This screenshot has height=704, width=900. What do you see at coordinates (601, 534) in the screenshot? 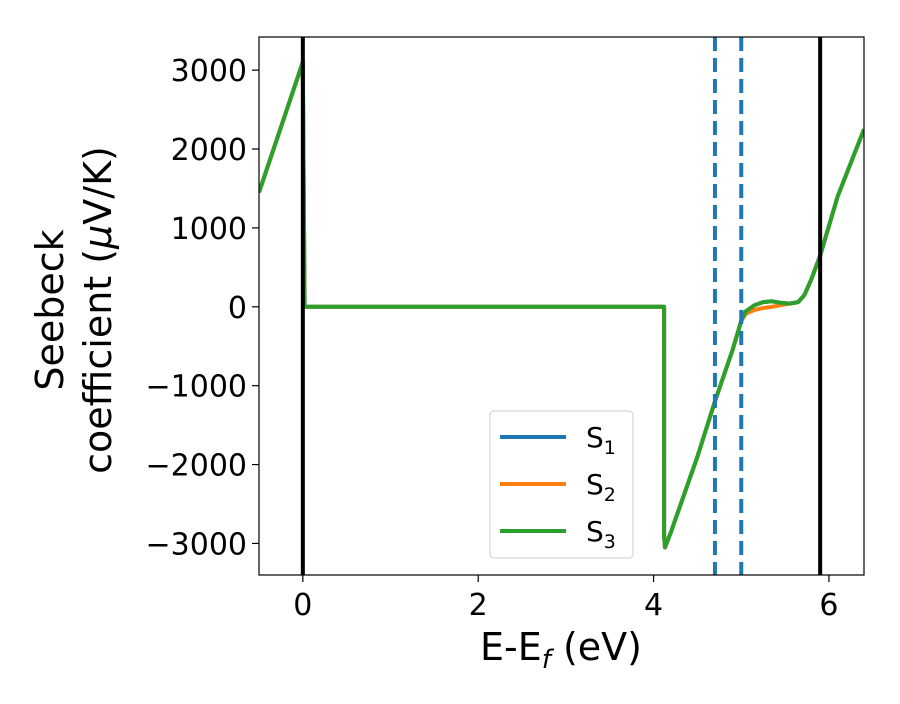
I see `legend-label-s3: S3` at bounding box center [601, 534].